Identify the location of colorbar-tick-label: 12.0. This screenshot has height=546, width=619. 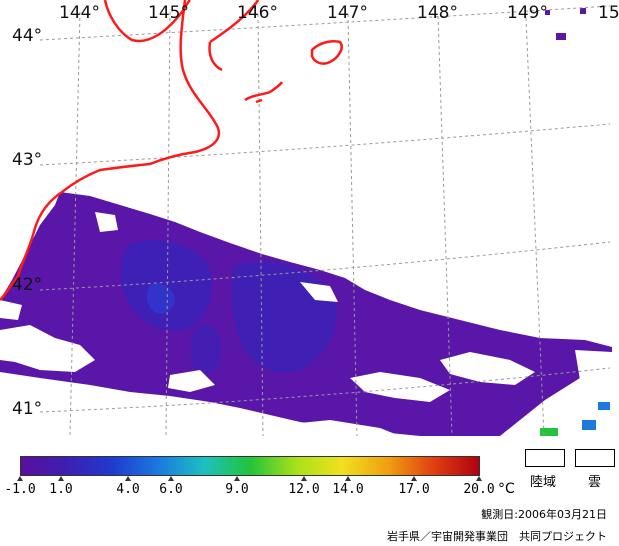
(304, 489).